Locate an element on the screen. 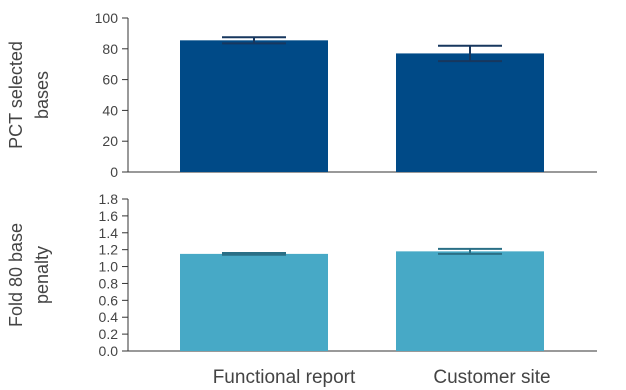 The height and width of the screenshot is (390, 626). y-tick-label: 1.6 is located at coordinates (109, 216).